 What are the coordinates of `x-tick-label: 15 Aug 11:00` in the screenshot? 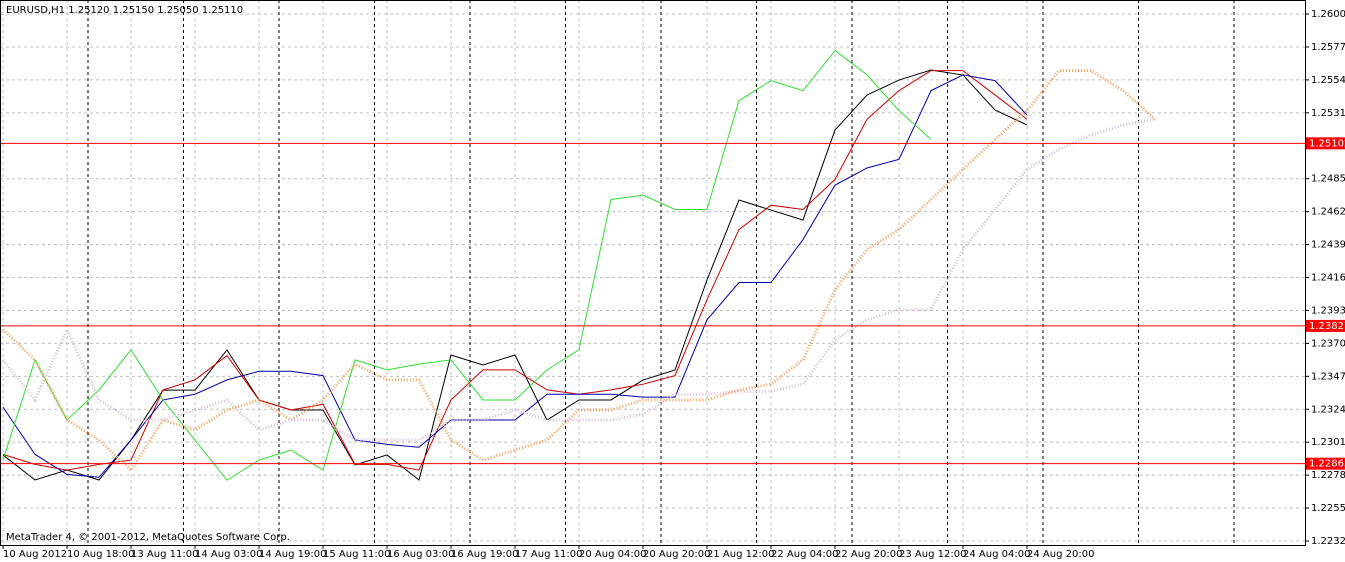 It's located at (356, 554).